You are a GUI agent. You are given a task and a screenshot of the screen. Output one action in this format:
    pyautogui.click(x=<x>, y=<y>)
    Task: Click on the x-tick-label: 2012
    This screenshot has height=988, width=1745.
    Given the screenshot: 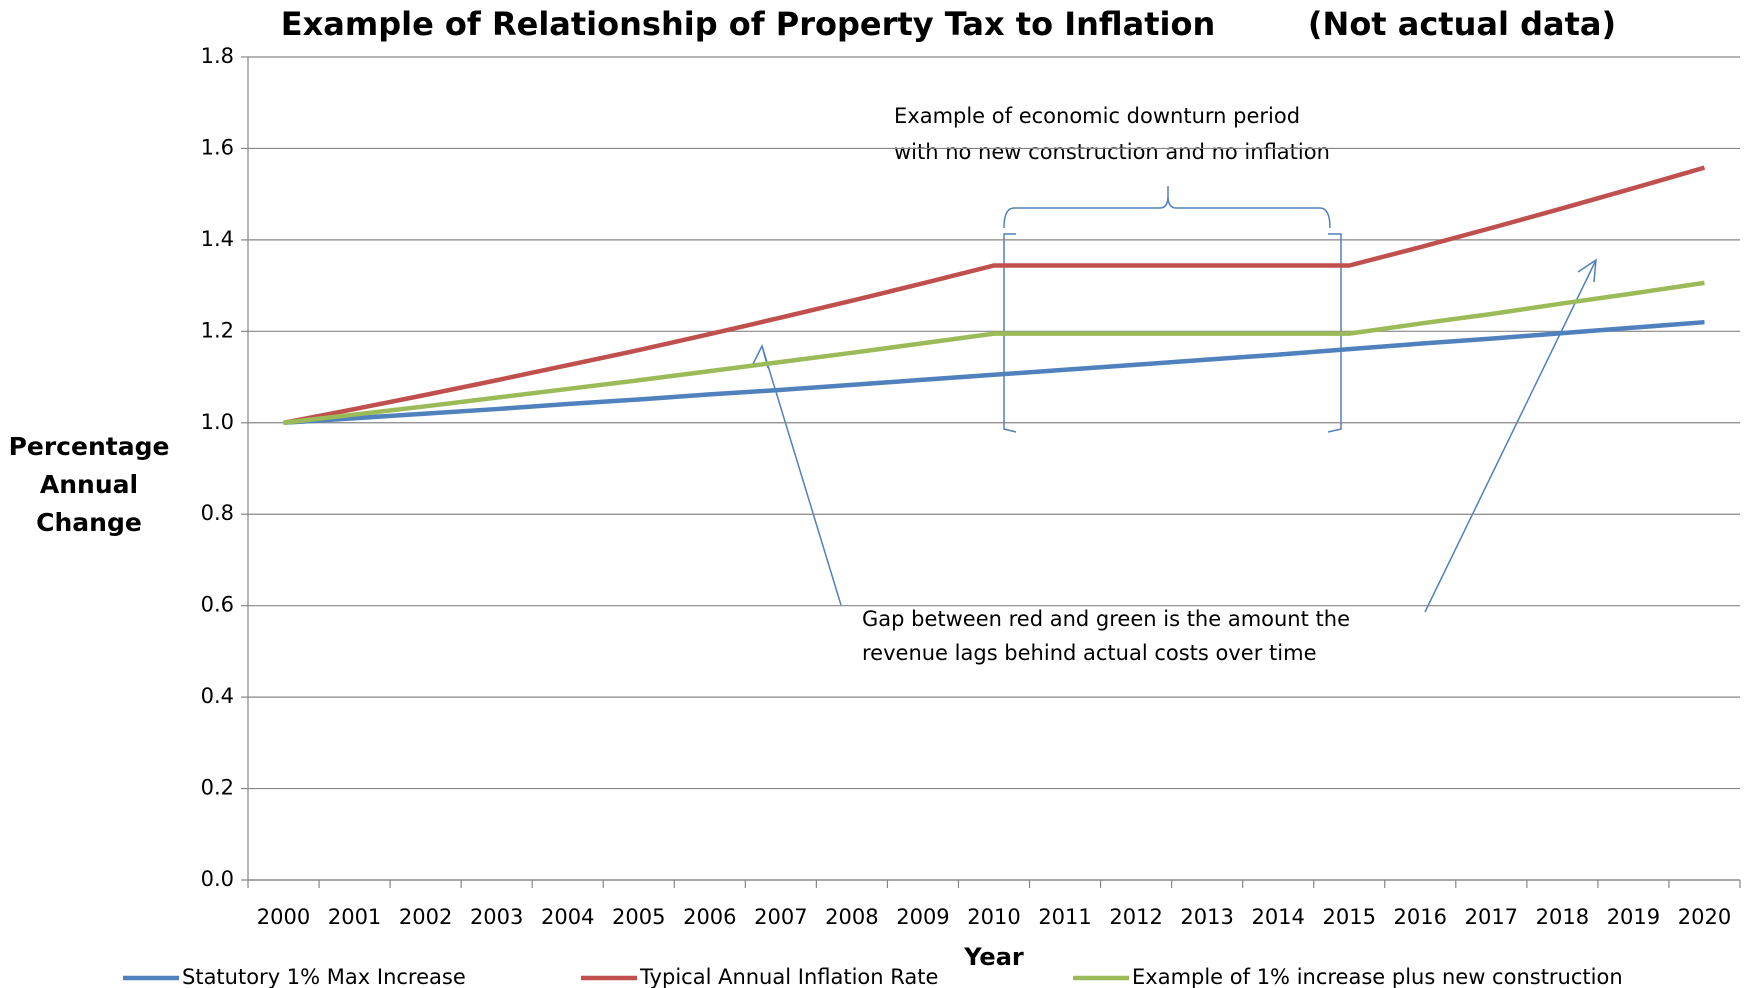 What is the action you would take?
    pyautogui.click(x=1135, y=917)
    